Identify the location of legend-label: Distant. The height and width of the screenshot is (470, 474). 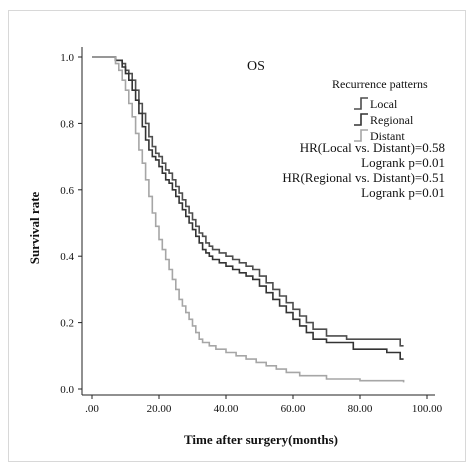
(387, 136).